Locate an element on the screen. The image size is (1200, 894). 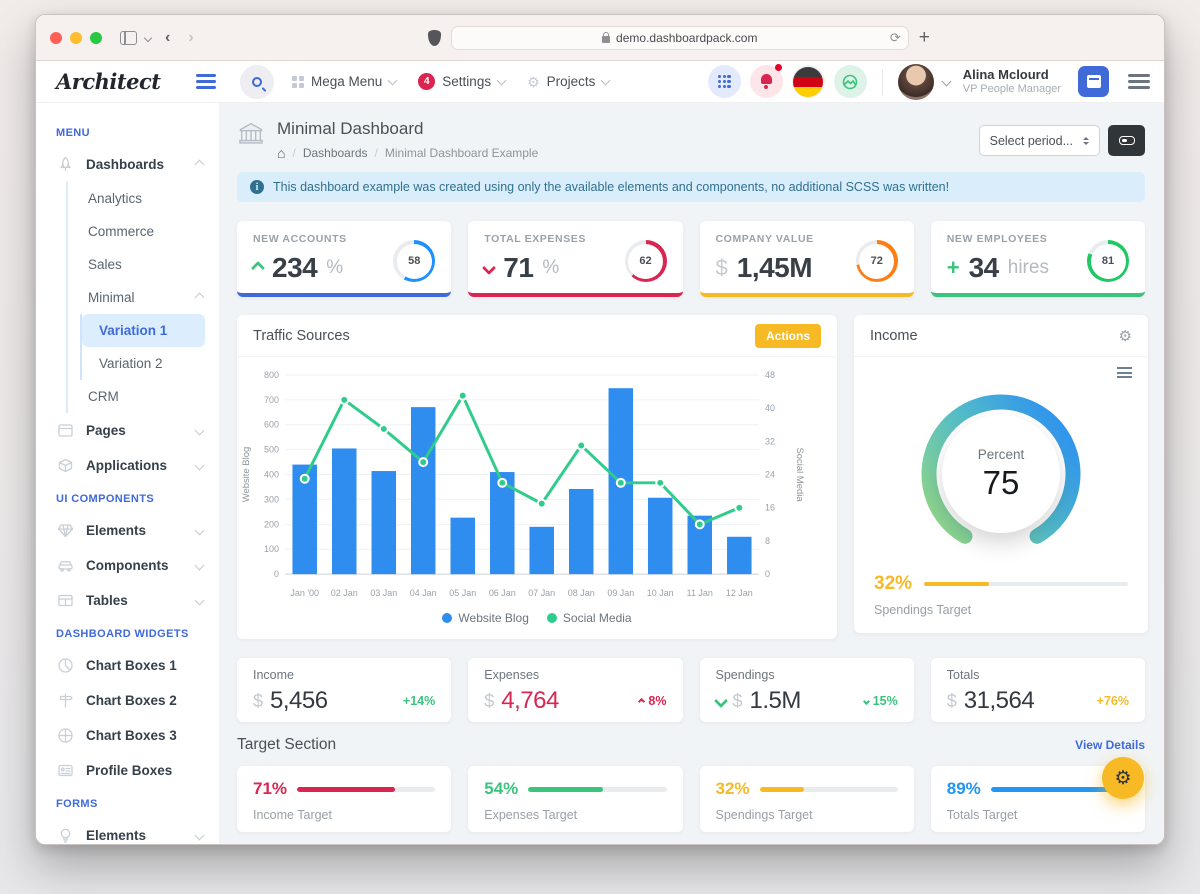
minimize-window-icon is located at coordinates (76, 37).